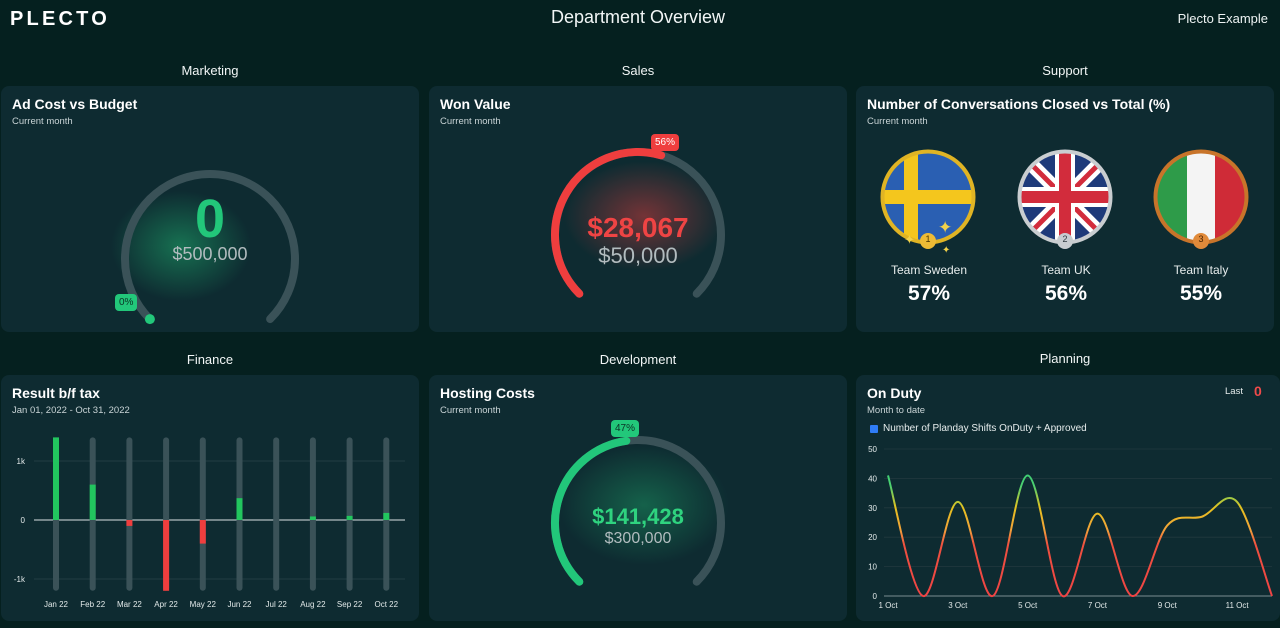  I want to click on gauge-progress-dot, so click(149, 319).